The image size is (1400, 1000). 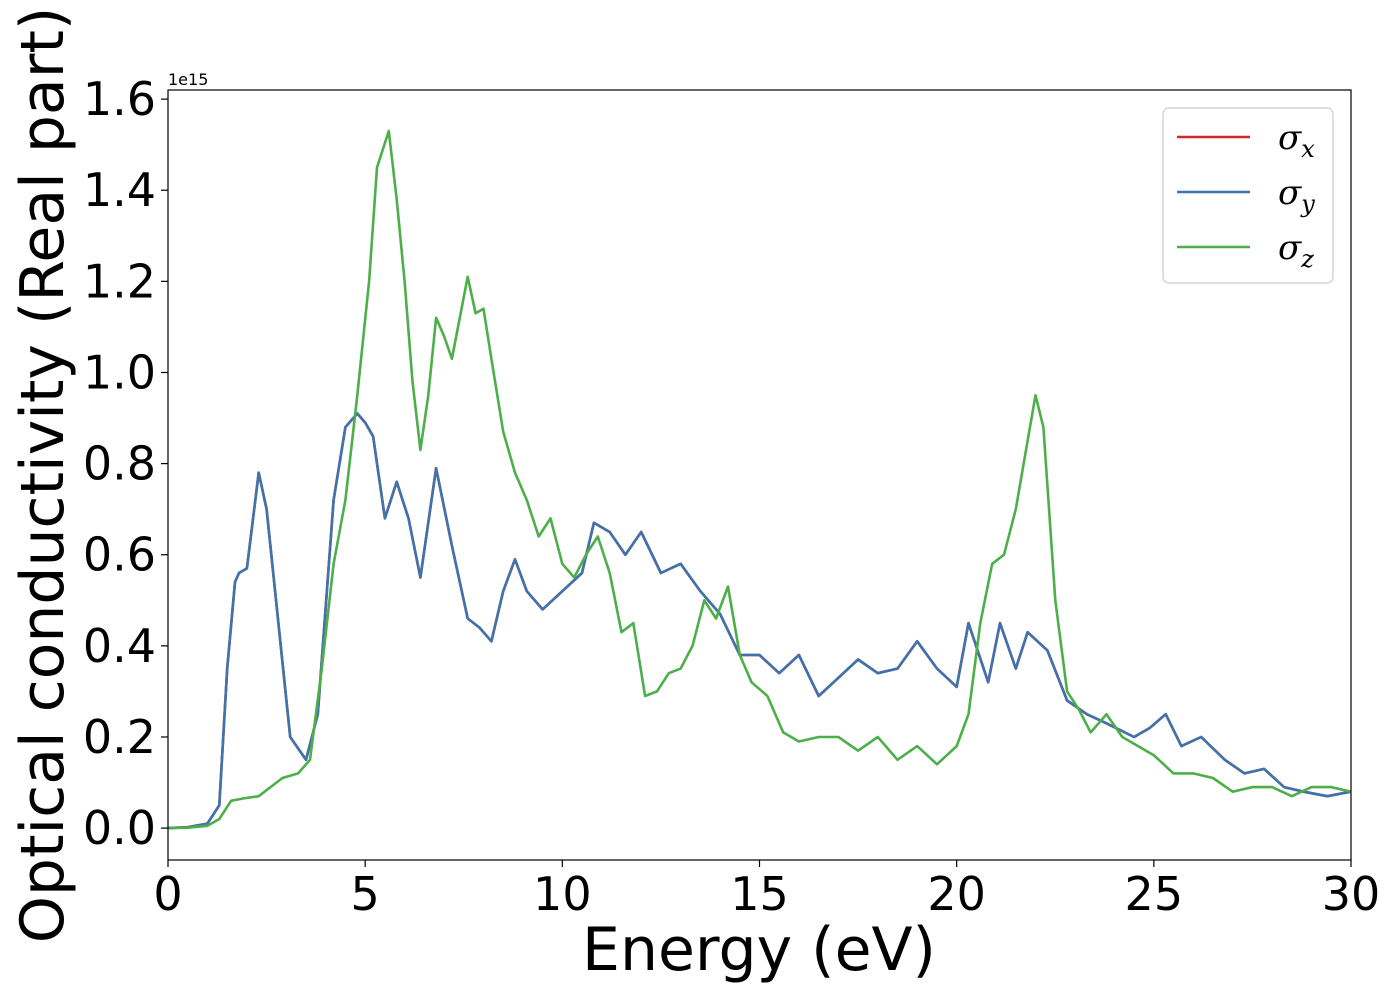 What do you see at coordinates (119, 646) in the screenshot?
I see `y-tick-label: 0.4` at bounding box center [119, 646].